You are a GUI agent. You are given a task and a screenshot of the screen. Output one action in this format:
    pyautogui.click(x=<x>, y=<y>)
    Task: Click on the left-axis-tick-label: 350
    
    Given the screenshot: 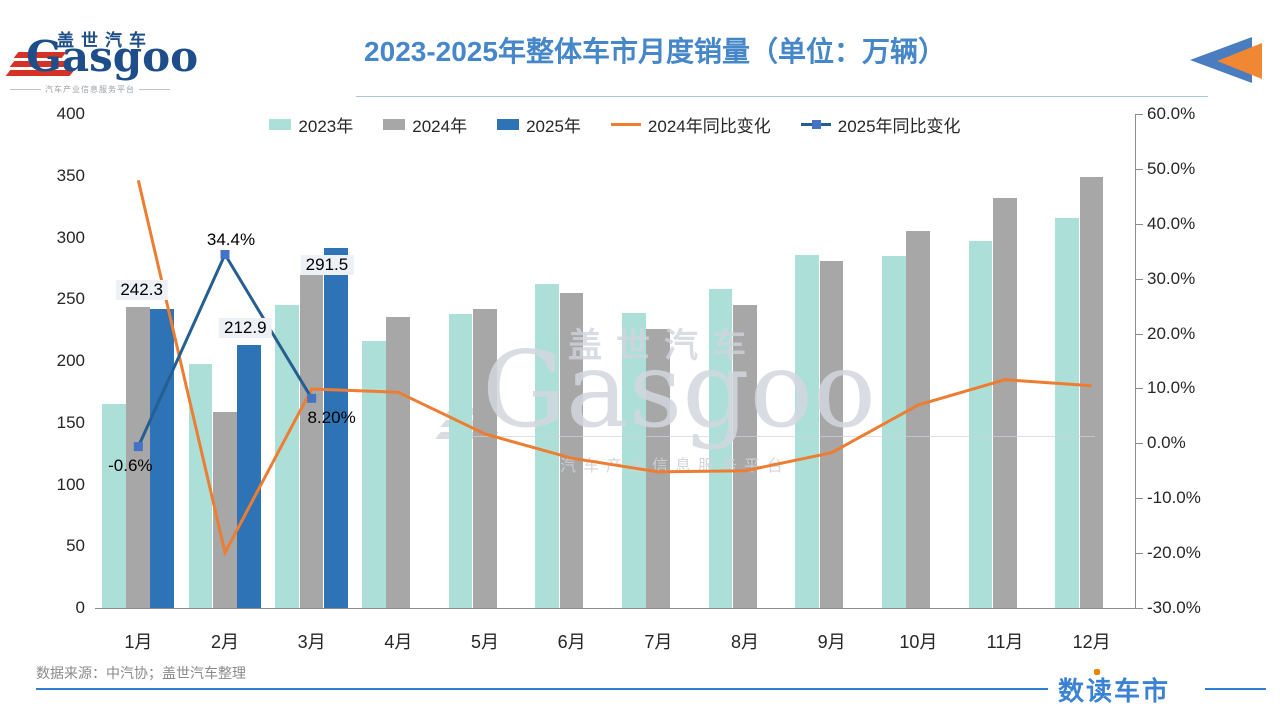 What is the action you would take?
    pyautogui.click(x=70, y=175)
    